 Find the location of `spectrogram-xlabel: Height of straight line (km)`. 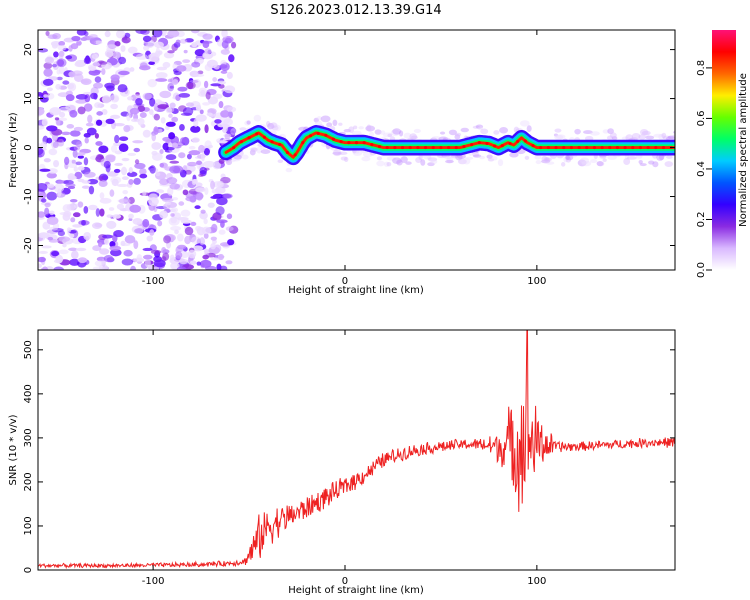

spectrogram-xlabel: Height of straight line (km) is located at coordinates (356, 290).